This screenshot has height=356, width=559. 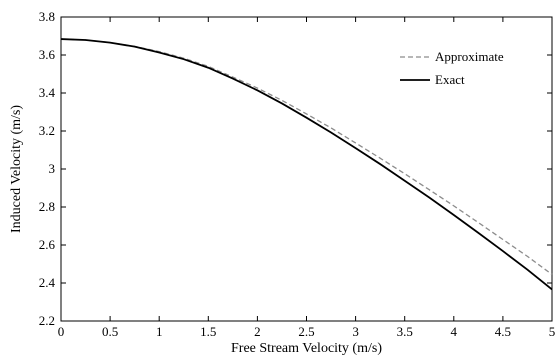 What do you see at coordinates (47, 244) in the screenshot?
I see `y-tick-label: 2.6` at bounding box center [47, 244].